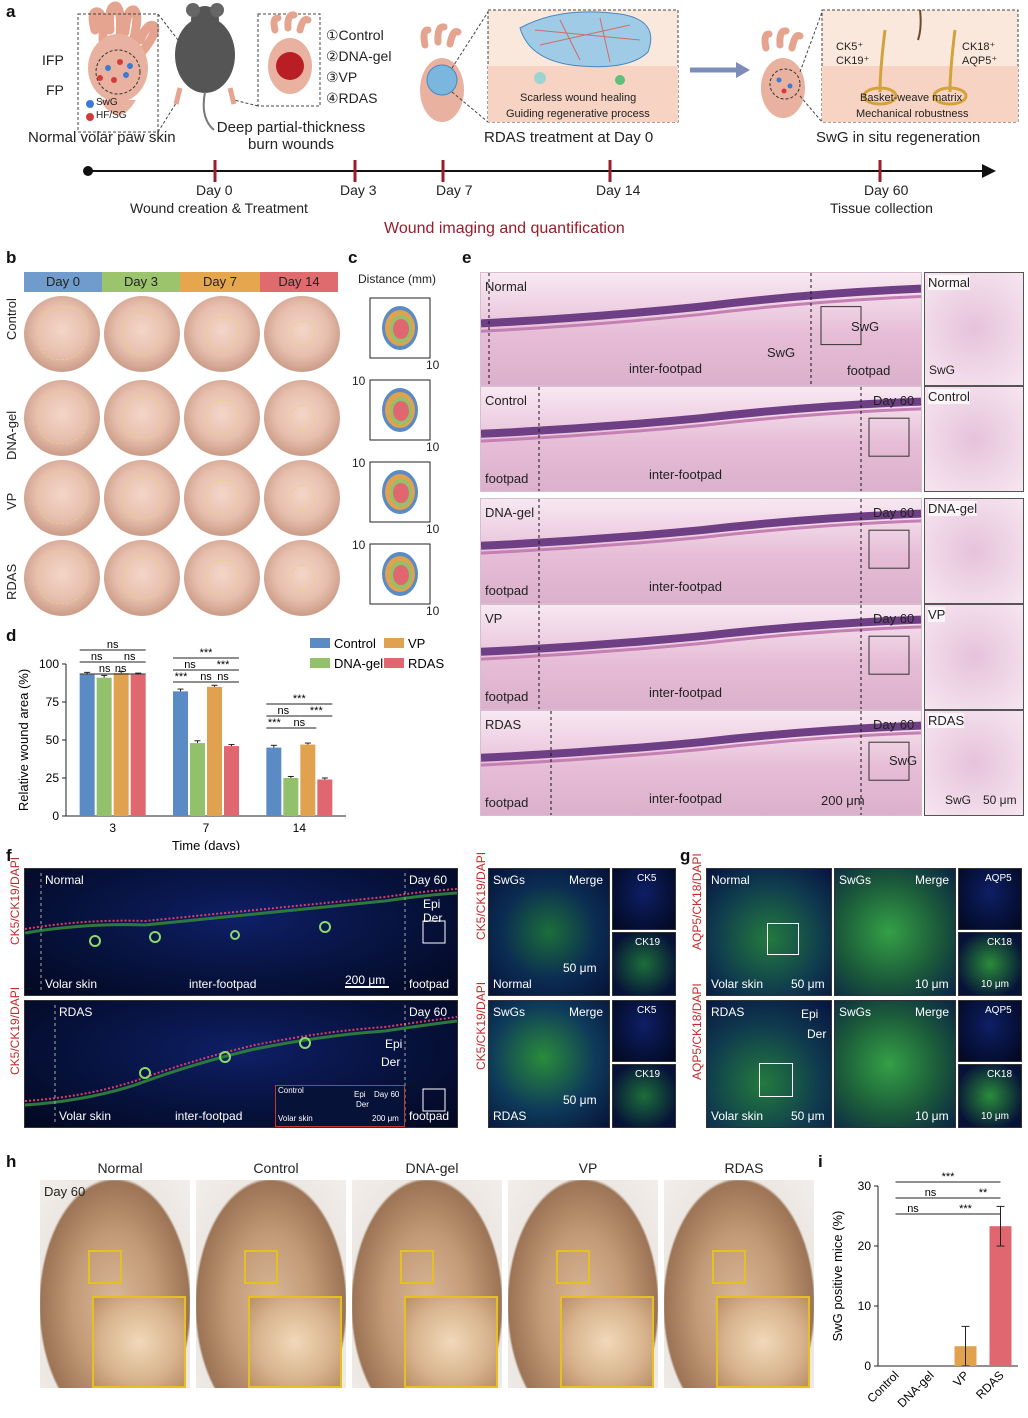 The image size is (1028, 1418). I want to click on rdas-caption: RDAS treatment at Day 0, so click(569, 137).